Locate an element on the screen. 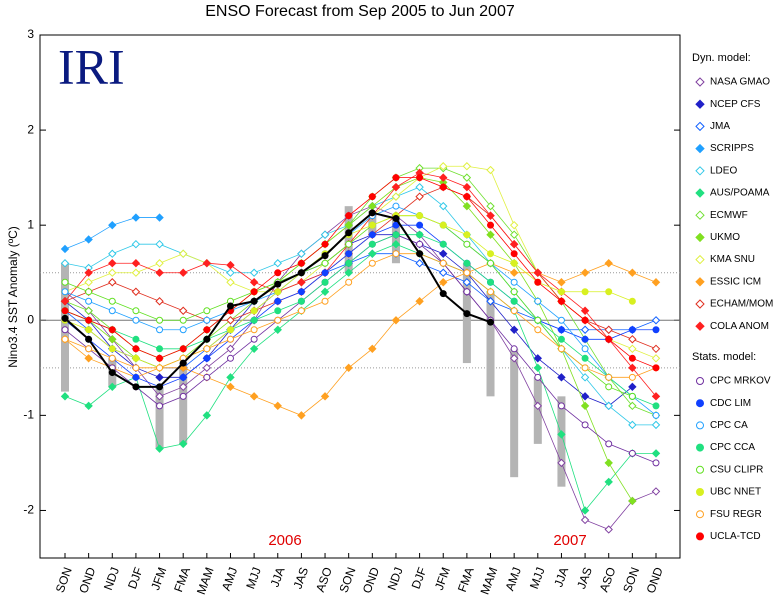  legend-label: CDC LIM is located at coordinates (730, 403).